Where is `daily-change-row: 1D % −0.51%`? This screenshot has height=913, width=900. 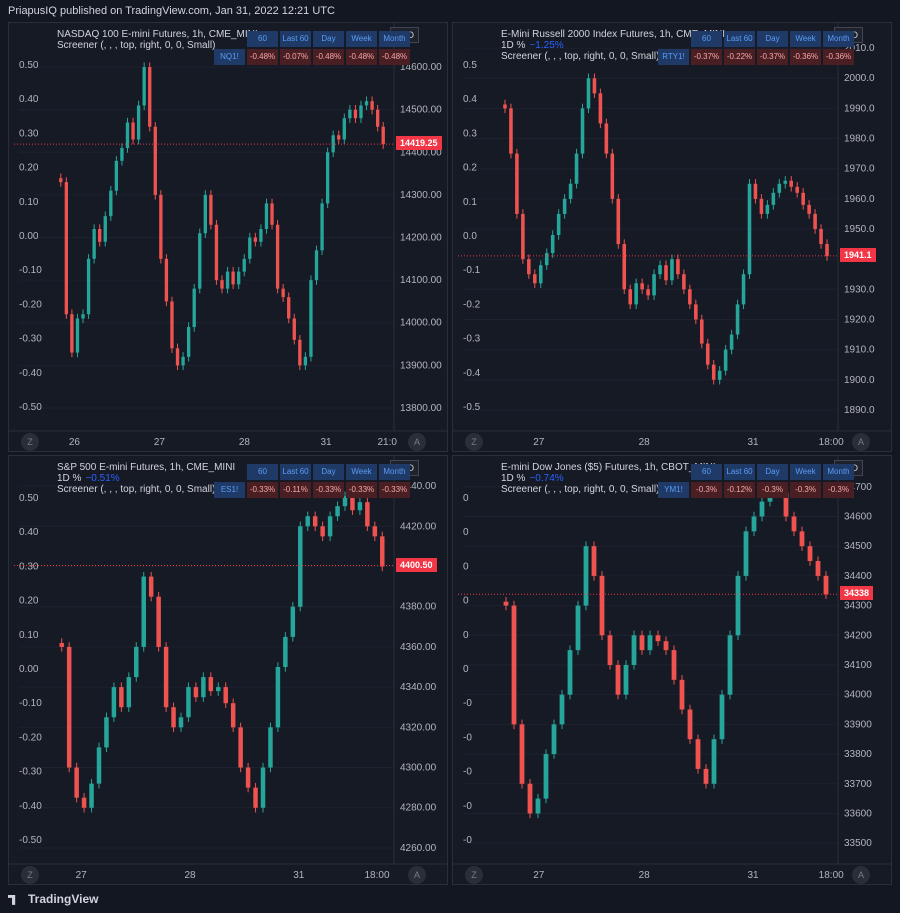 daily-change-row: 1D % −0.51% is located at coordinates (146, 478).